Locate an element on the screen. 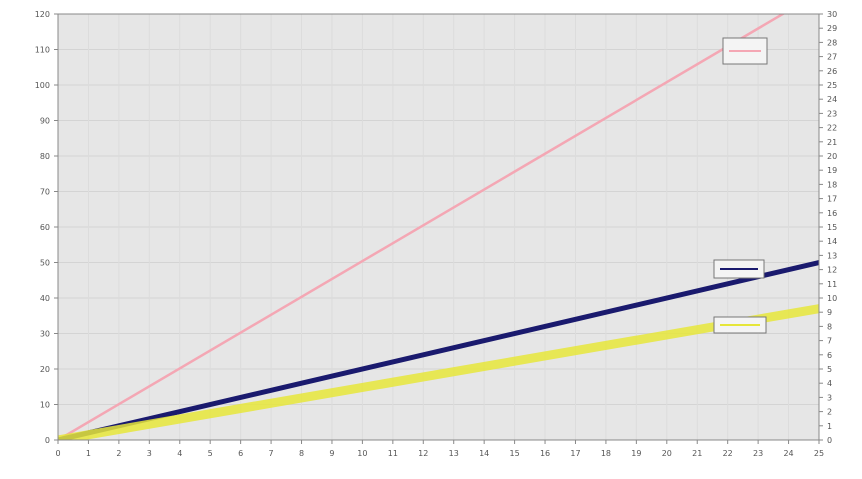 The width and height of the screenshot is (862, 479). y2-tick-label: 9 is located at coordinates (829, 312).